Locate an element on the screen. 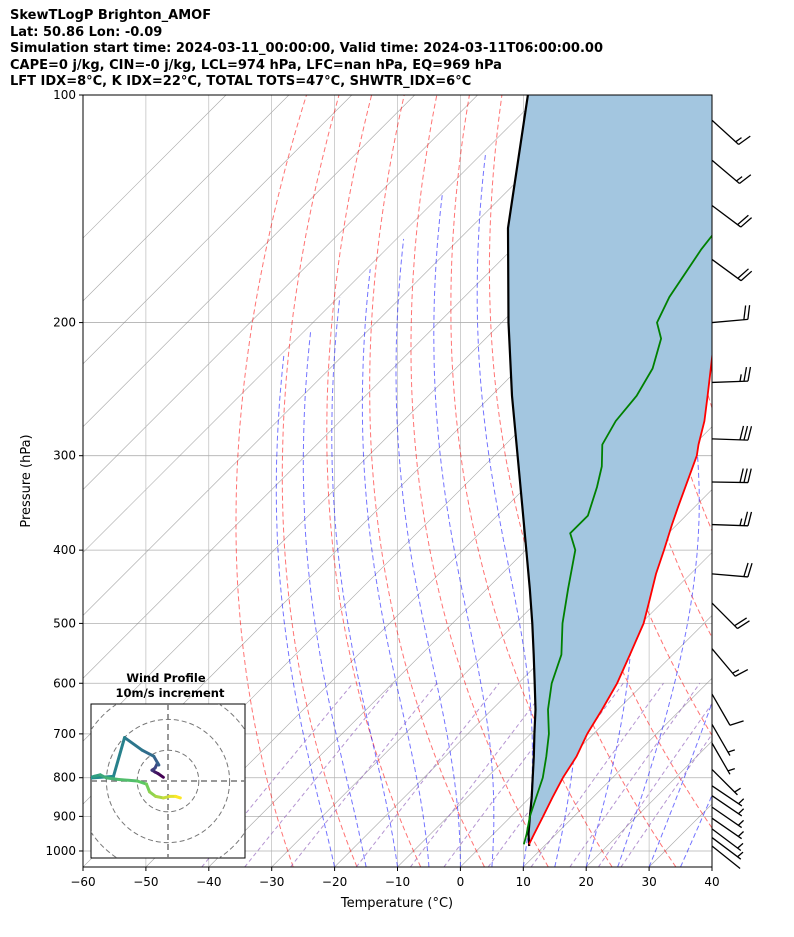 The width and height of the screenshot is (794, 937). x-axis-label: Temperature (°C) is located at coordinates (396, 903).